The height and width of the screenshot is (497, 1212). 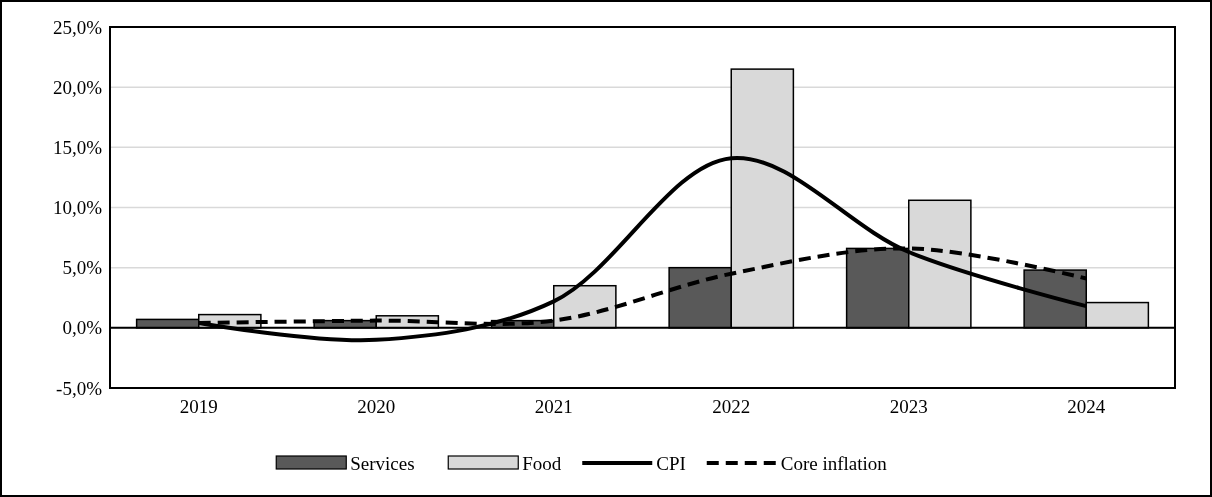 I want to click on y-tick-label: 20,0%, so click(x=77, y=87).